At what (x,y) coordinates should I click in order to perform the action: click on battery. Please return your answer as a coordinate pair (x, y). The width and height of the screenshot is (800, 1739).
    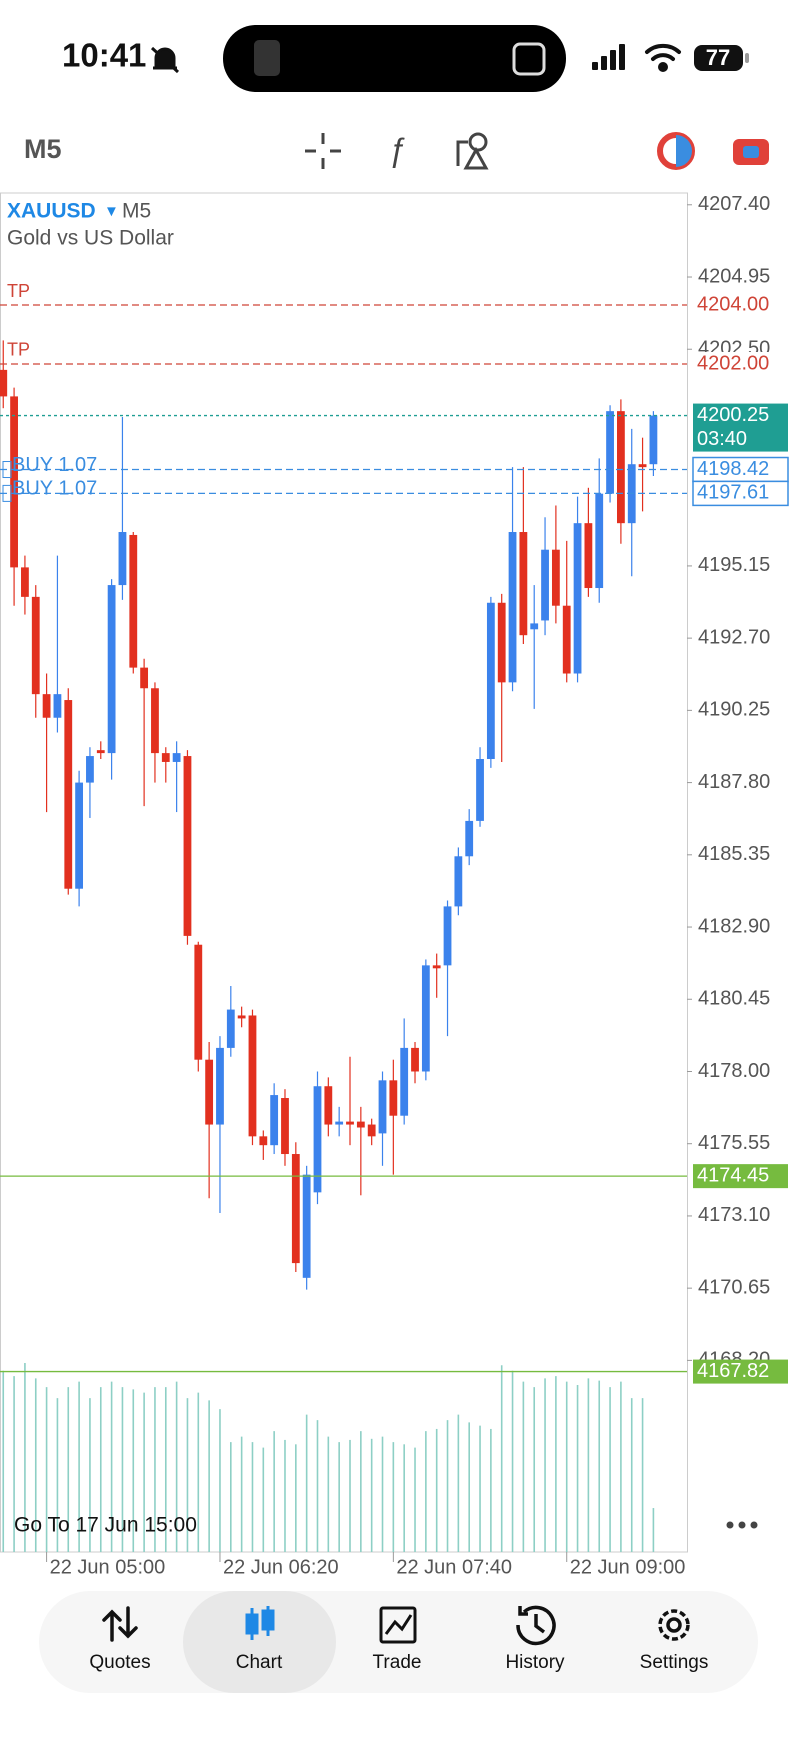
    Looking at the image, I should click on (718, 58).